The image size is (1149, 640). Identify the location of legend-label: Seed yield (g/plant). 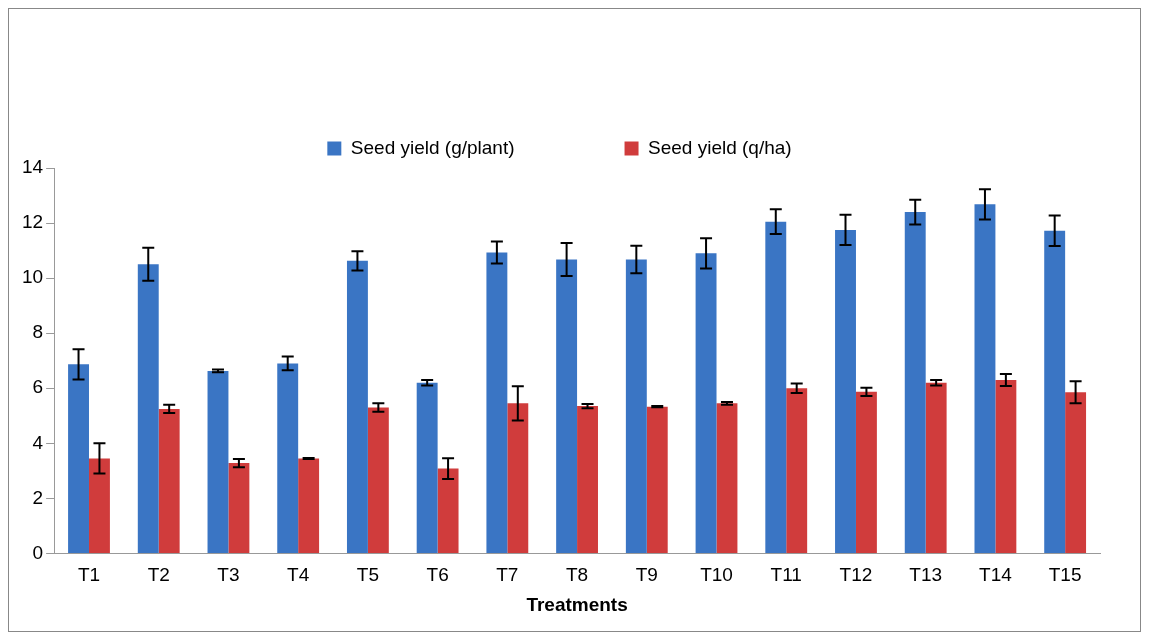
(432, 147).